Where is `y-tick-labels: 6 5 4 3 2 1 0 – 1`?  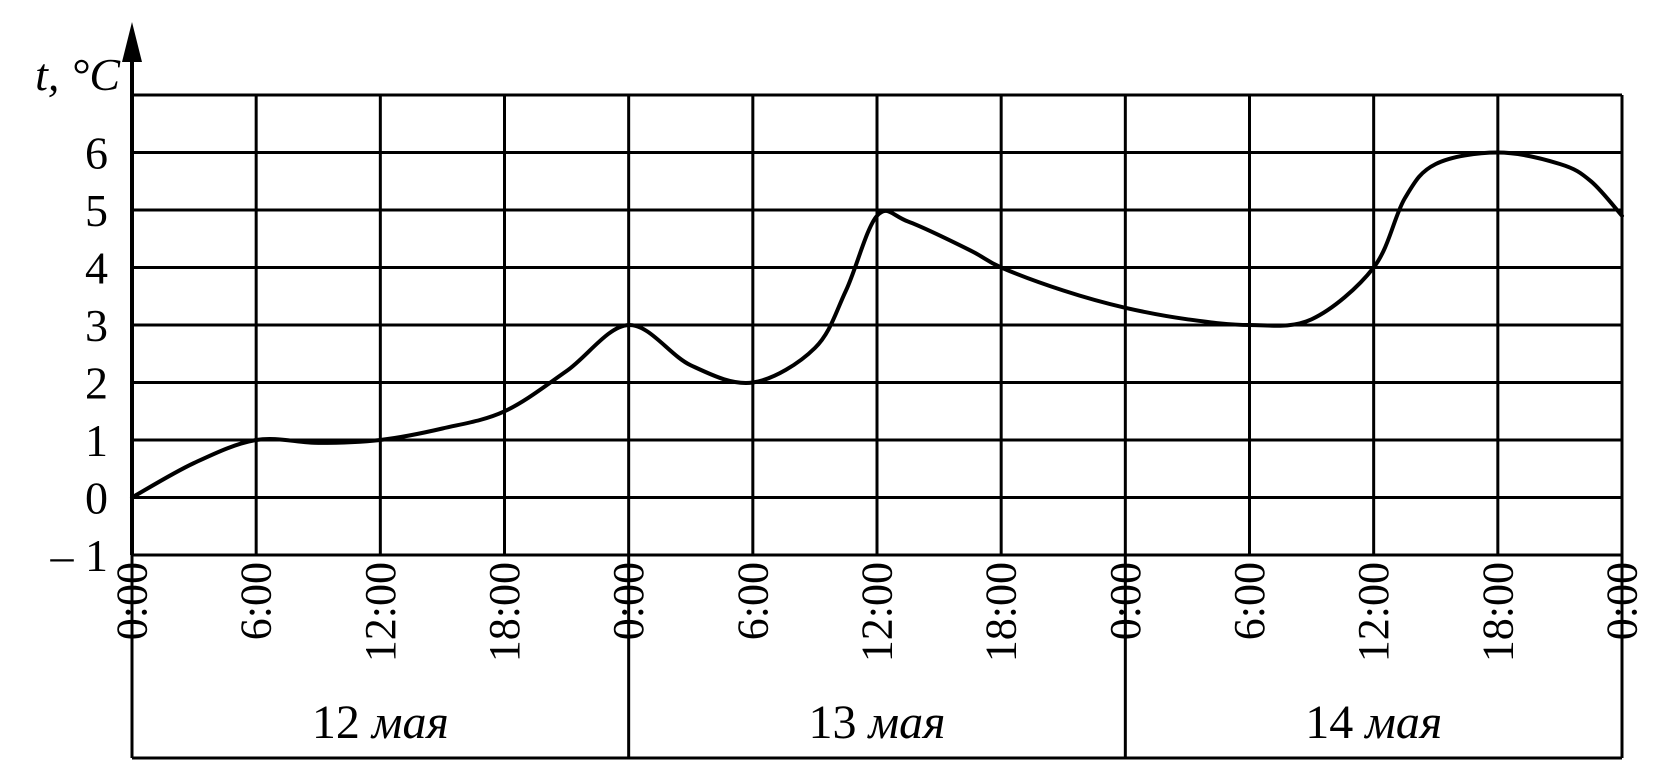
y-tick-labels: 6 5 4 3 2 1 0 – 1 is located at coordinates (79, 355).